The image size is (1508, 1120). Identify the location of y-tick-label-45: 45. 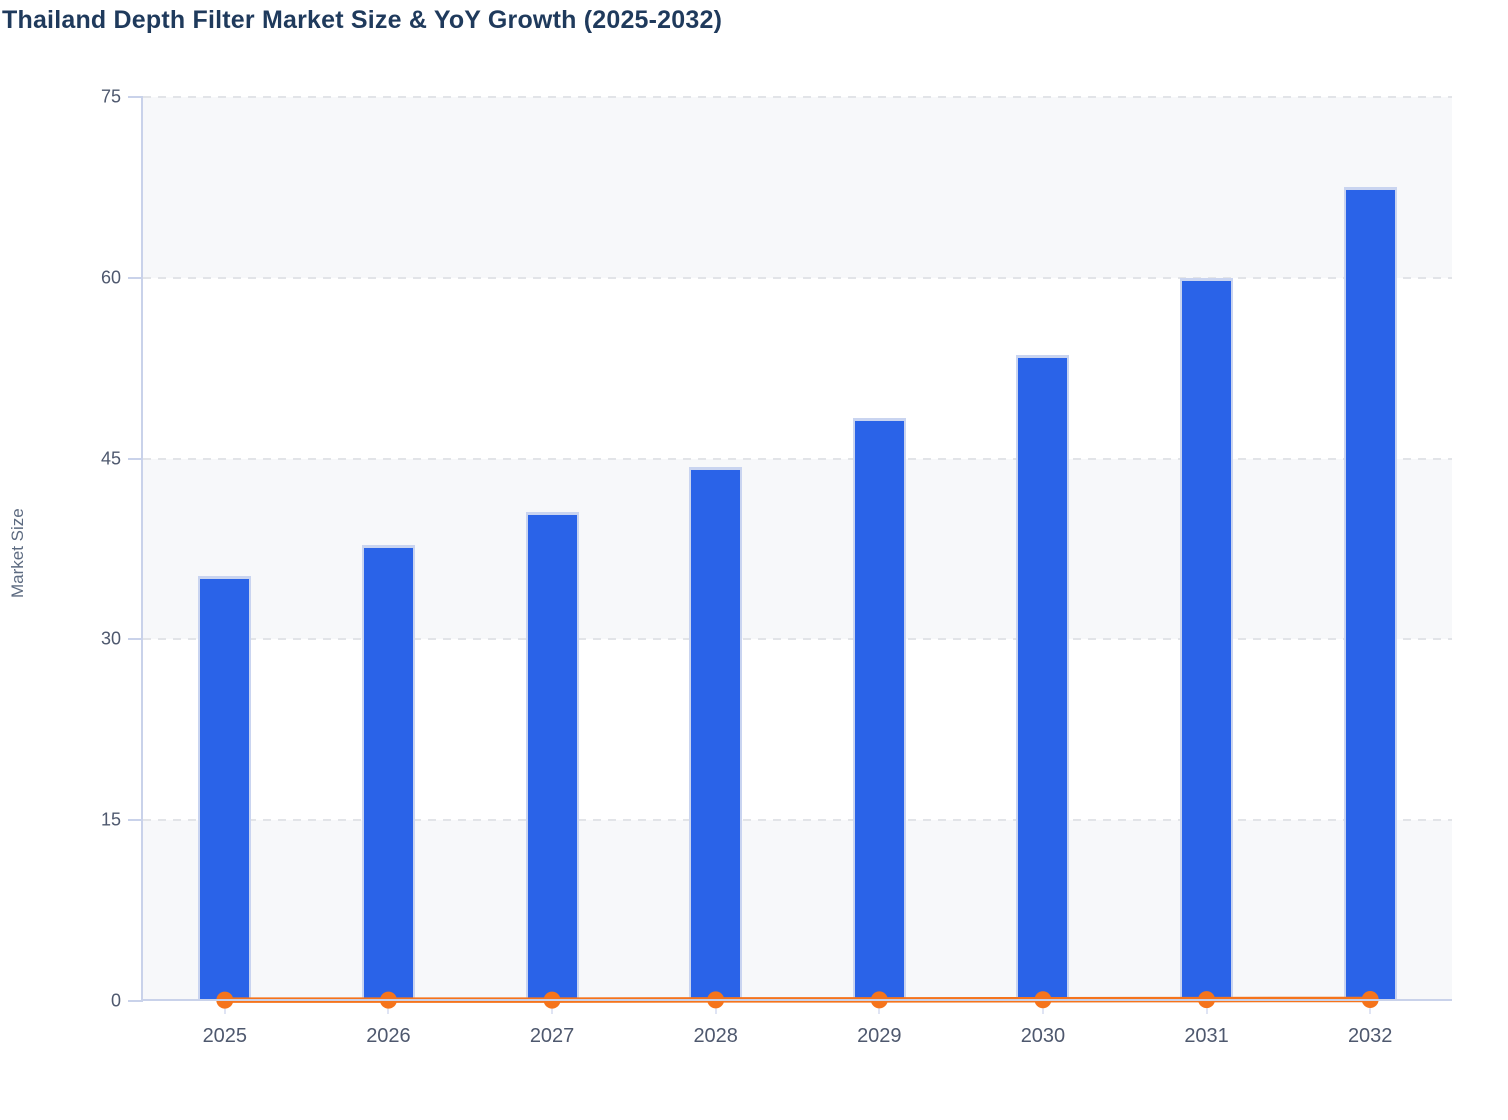
(110, 458).